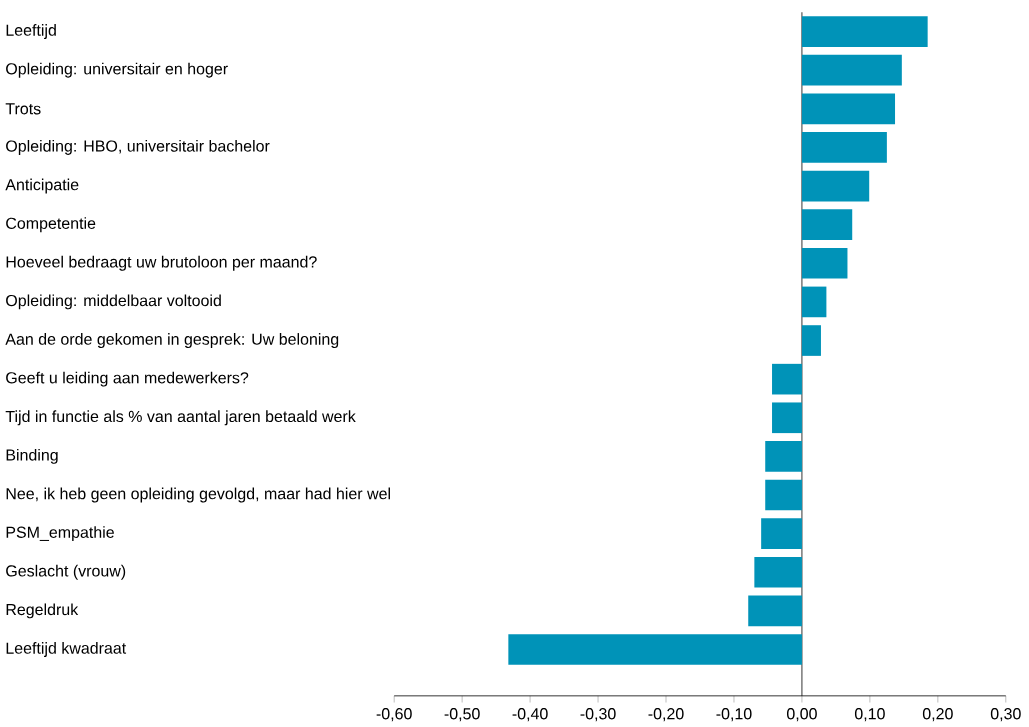 The width and height of the screenshot is (1029, 727). I want to click on y-tick-label: Anticipatie, so click(42, 186).